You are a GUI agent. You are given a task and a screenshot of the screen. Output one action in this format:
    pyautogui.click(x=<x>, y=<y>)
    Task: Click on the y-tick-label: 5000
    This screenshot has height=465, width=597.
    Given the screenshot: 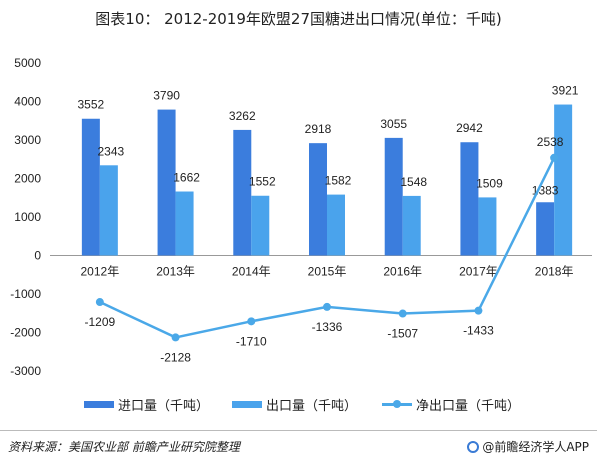 What is the action you would take?
    pyautogui.click(x=27, y=63)
    